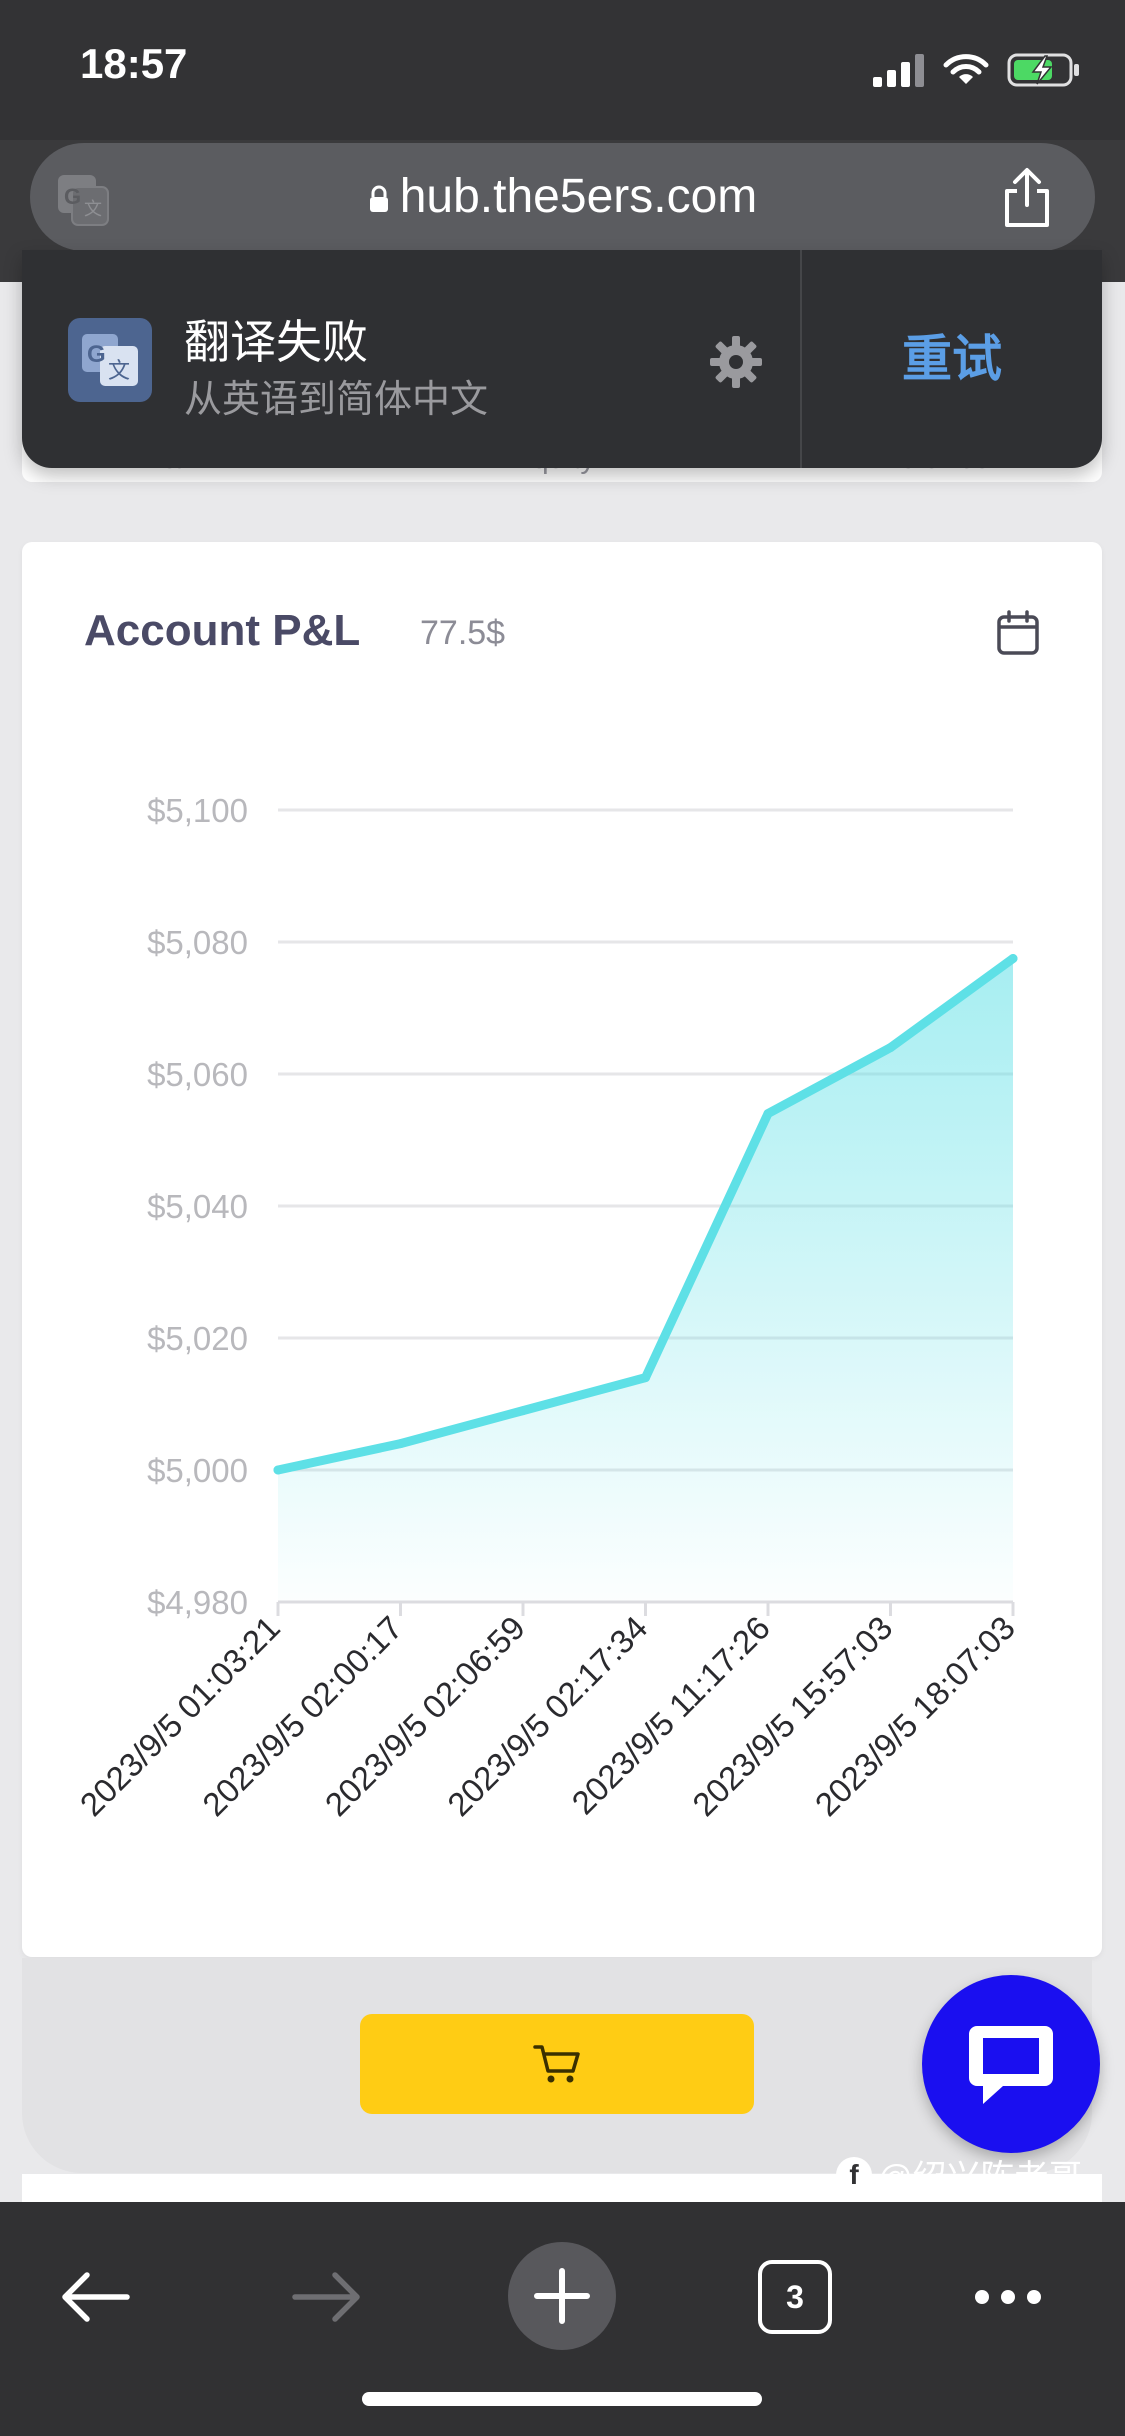 The width and height of the screenshot is (1125, 2436). I want to click on cart-button, so click(557, 2064).